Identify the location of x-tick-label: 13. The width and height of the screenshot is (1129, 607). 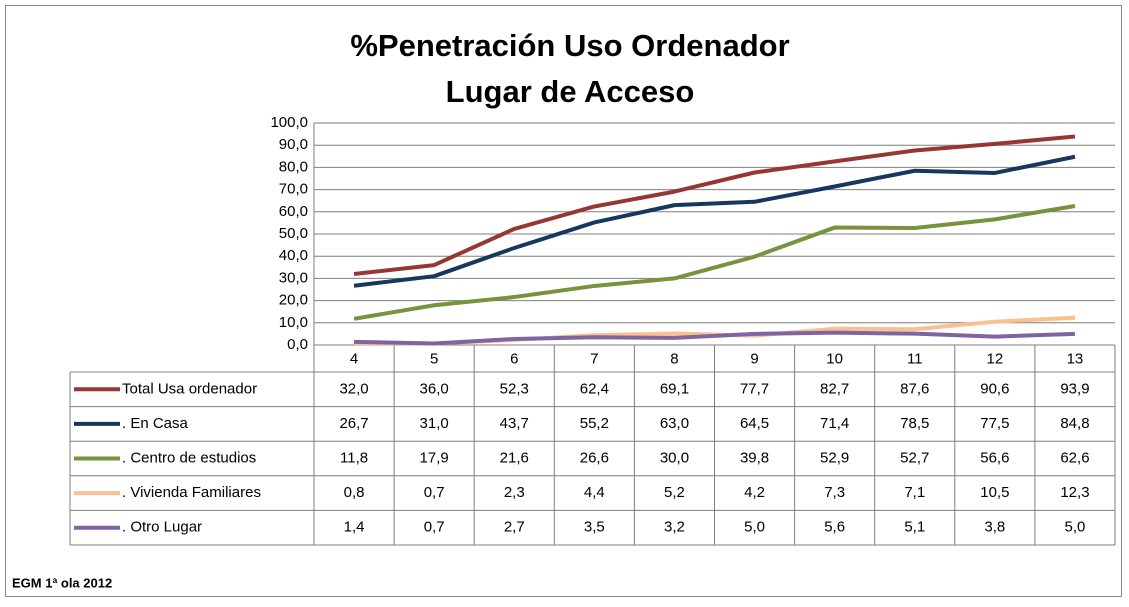
(1075, 358).